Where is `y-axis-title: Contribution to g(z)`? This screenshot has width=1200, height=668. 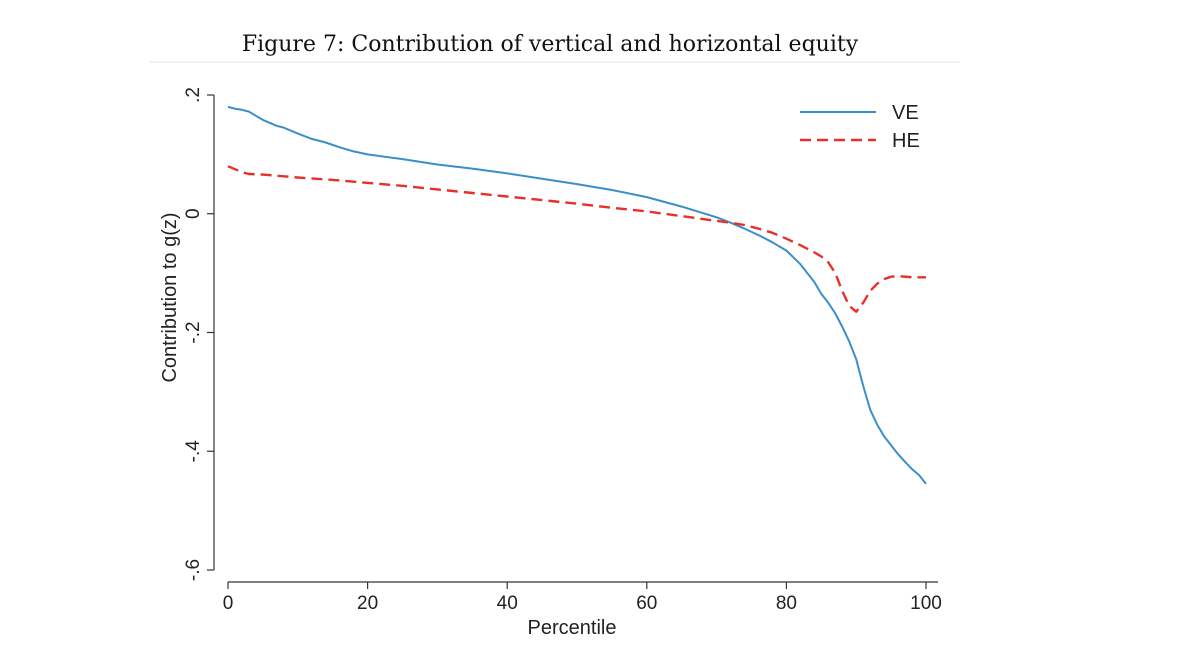 y-axis-title: Contribution to g(z) is located at coordinates (170, 297).